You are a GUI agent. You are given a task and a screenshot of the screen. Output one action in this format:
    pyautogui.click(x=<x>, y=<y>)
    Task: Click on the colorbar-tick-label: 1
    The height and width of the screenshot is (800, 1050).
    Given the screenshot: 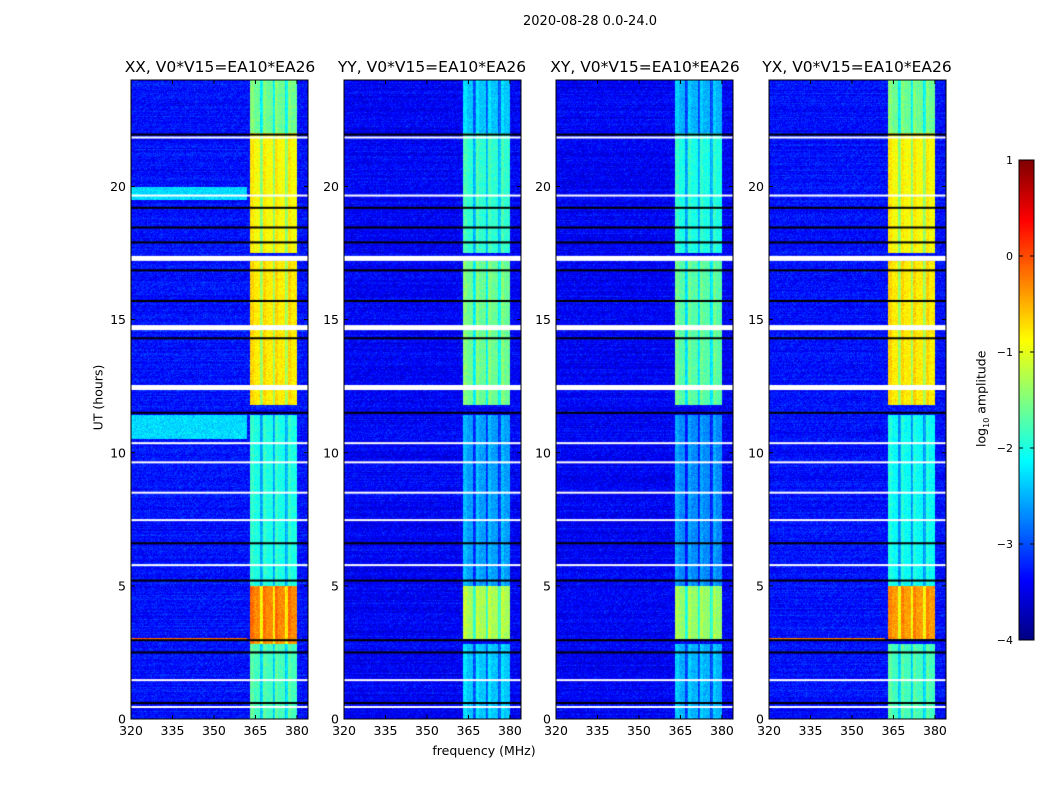 What is the action you would take?
    pyautogui.click(x=1009, y=160)
    